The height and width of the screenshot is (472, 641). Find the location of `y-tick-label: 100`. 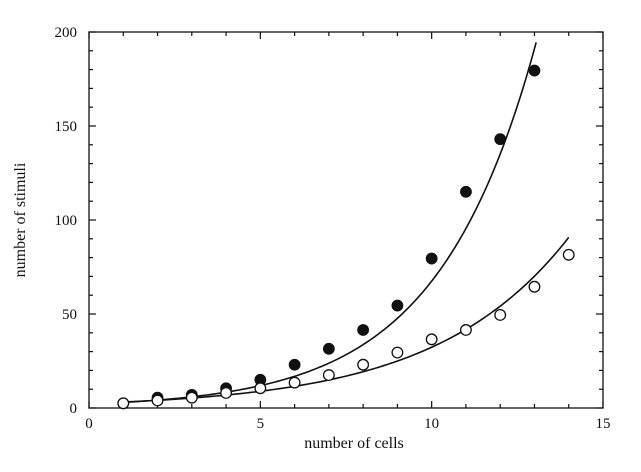

y-tick-label: 100 is located at coordinates (66, 221).